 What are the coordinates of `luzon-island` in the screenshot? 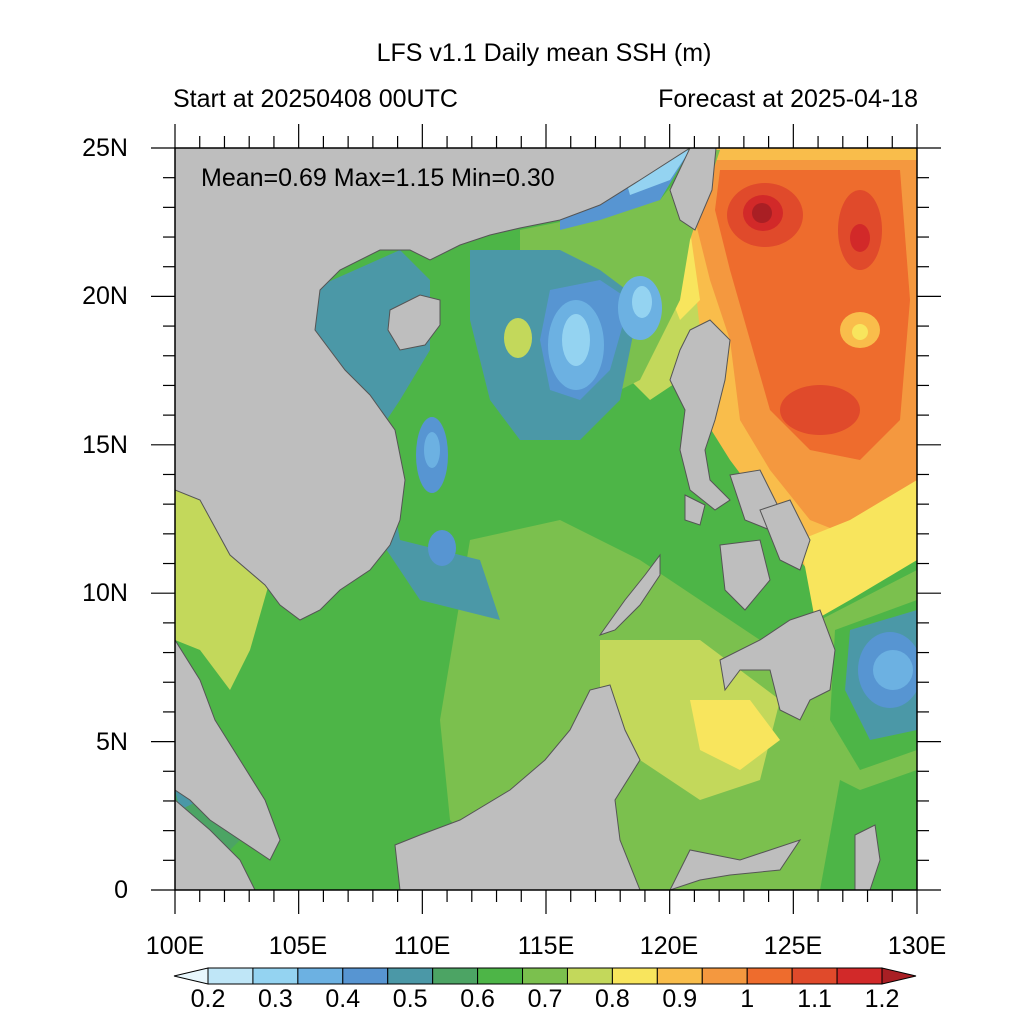 It's located at (700, 415).